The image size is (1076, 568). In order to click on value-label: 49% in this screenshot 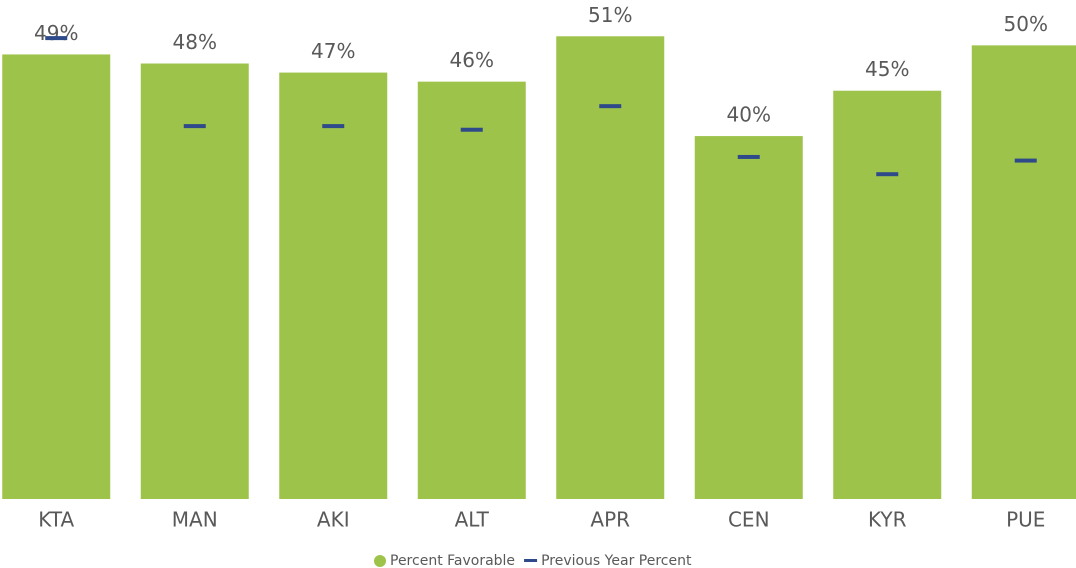, I will do `click(56, 33)`.